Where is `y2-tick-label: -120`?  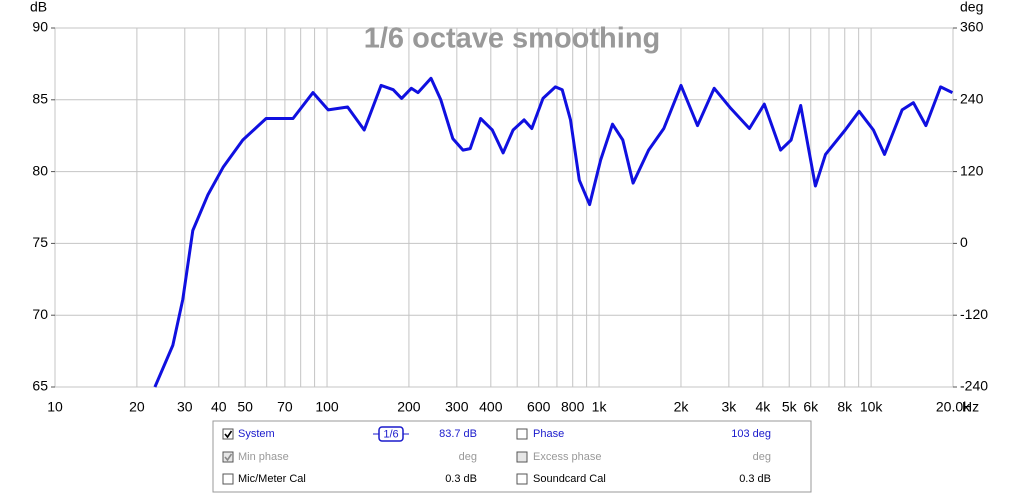
y2-tick-label: -120 is located at coordinates (974, 314).